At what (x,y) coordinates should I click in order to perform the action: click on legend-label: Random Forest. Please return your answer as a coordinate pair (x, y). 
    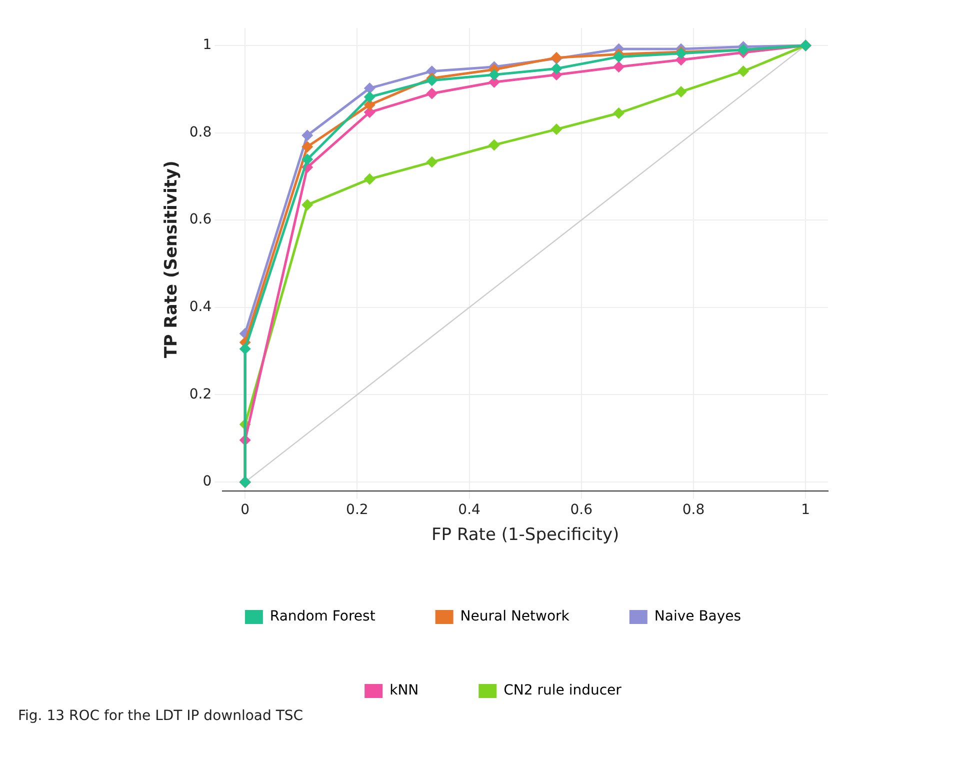
    Looking at the image, I should click on (323, 616).